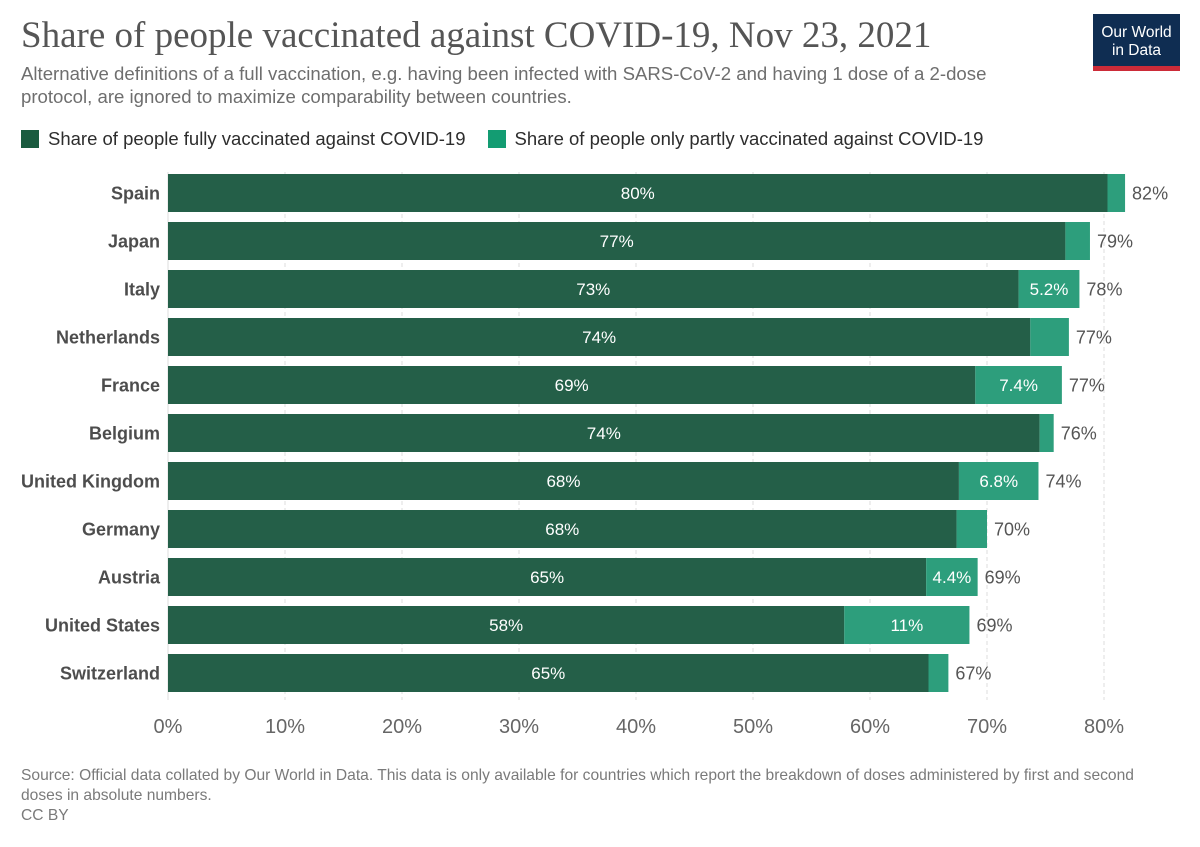  What do you see at coordinates (142, 290) in the screenshot?
I see `category-label: Italy` at bounding box center [142, 290].